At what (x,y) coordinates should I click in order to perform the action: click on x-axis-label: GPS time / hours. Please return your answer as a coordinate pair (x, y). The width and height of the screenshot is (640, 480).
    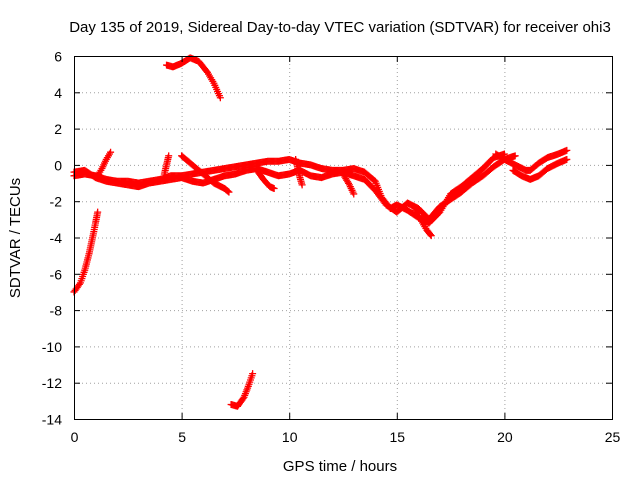
    Looking at the image, I should click on (340, 466).